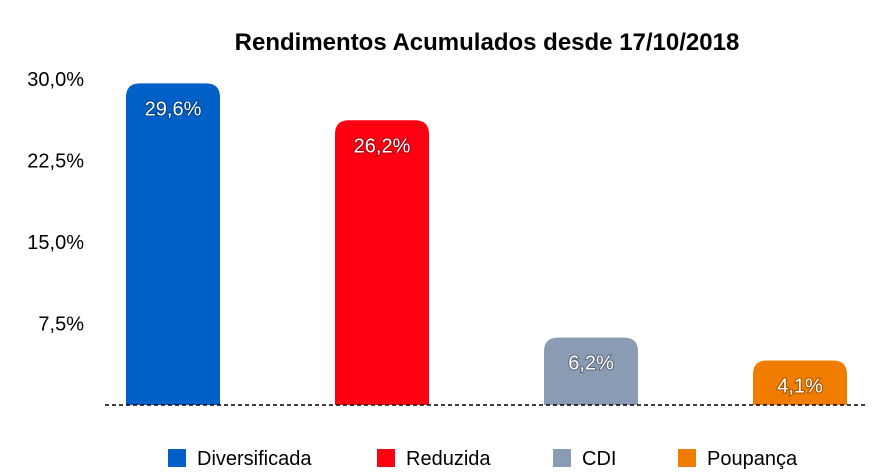  What do you see at coordinates (448, 459) in the screenshot?
I see `legend-label: Reduzida` at bounding box center [448, 459].